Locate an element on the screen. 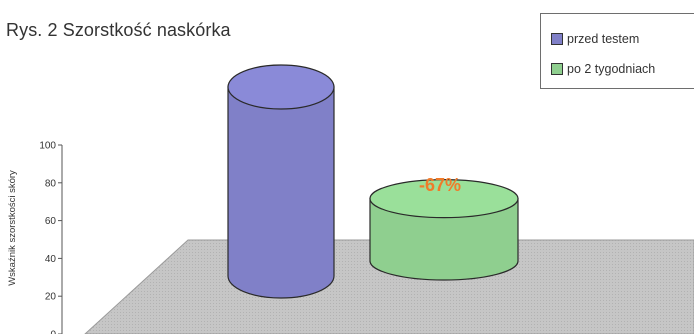  legend-item-po-2-tygodniach: po 2 tygodniach is located at coordinates (603, 69).